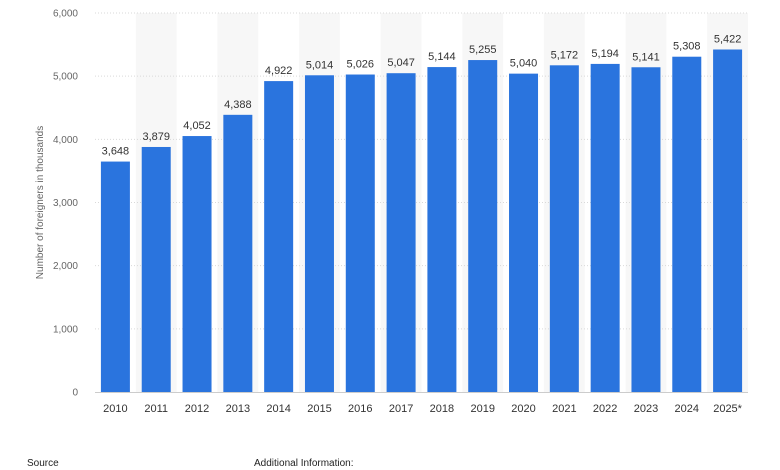 Image resolution: width=780 pixels, height=470 pixels. I want to click on y-axis-ticks: 0 1,000 2,000 3,000 4,000 5,000 6,000, so click(65, 204).